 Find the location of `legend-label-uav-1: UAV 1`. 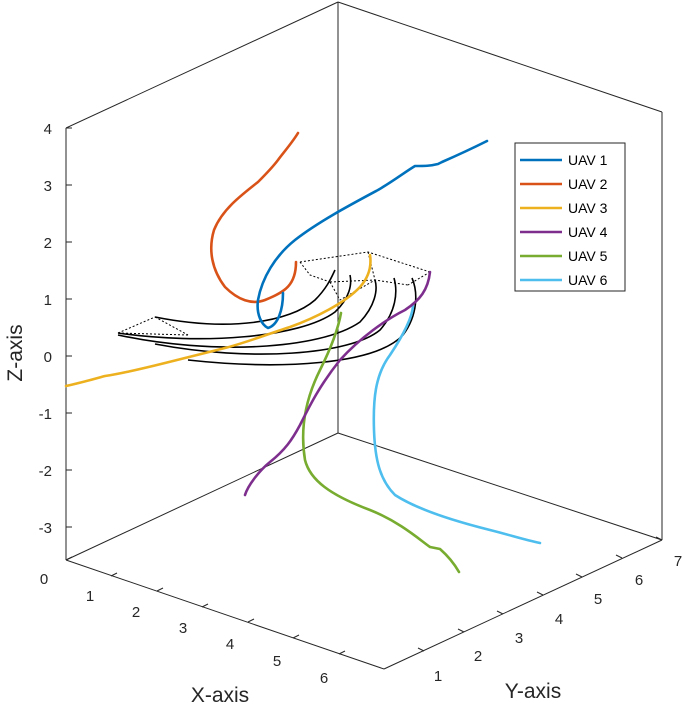

legend-label-uav-1: UAV 1 is located at coordinates (588, 160).